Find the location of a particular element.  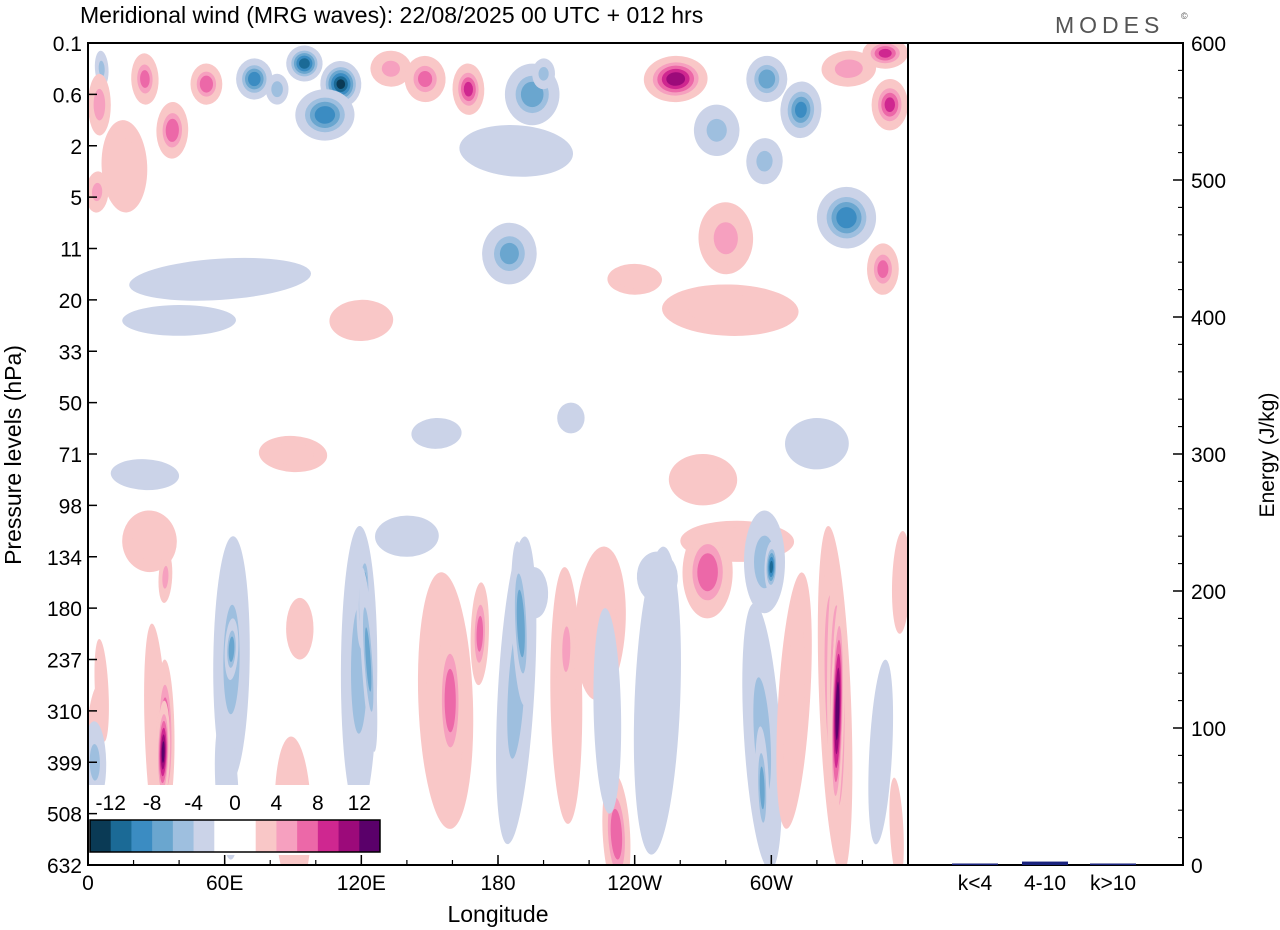

y-tick-label: 98 is located at coordinates (70, 506).